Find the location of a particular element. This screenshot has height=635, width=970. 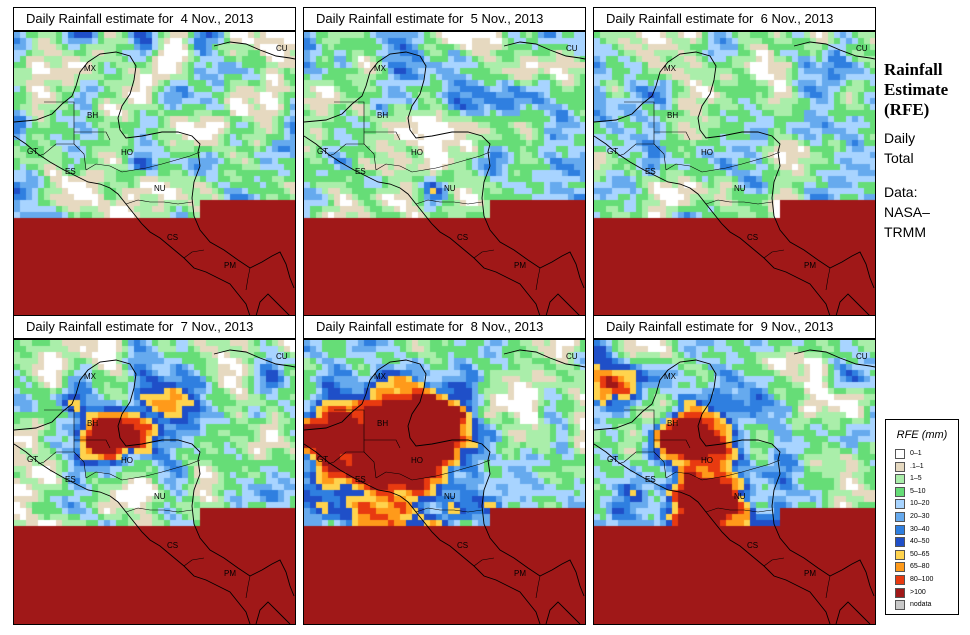

country-label: HO is located at coordinates (127, 460).